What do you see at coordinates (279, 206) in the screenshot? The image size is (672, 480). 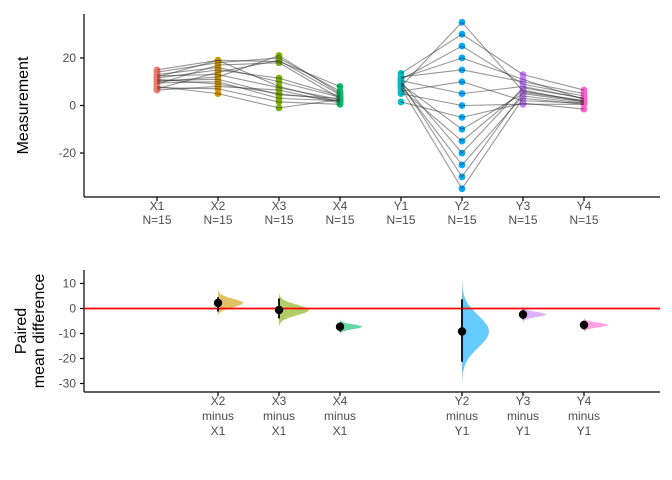 I see `group-label: X3` at bounding box center [279, 206].